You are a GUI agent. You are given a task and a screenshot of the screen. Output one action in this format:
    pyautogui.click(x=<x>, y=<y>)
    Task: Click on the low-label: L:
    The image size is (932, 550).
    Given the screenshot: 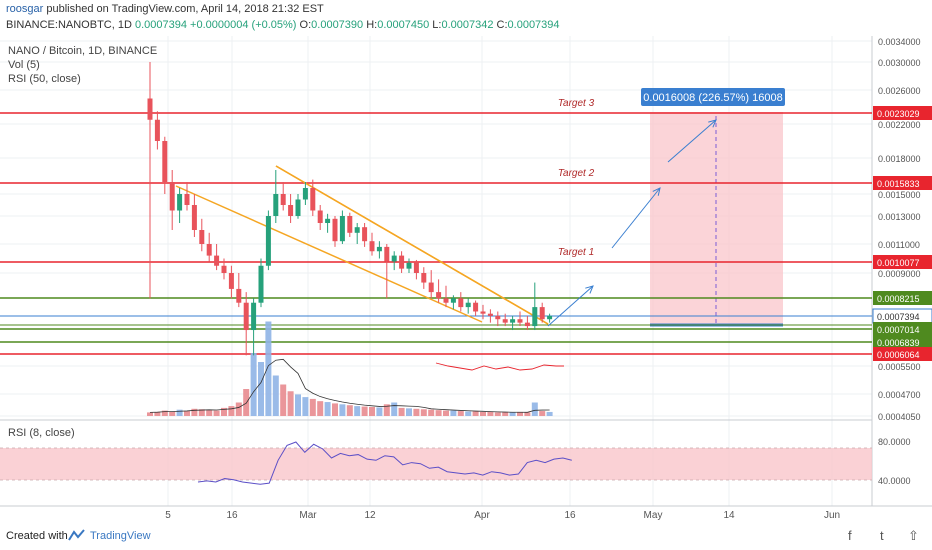 What is the action you would take?
    pyautogui.click(x=437, y=25)
    